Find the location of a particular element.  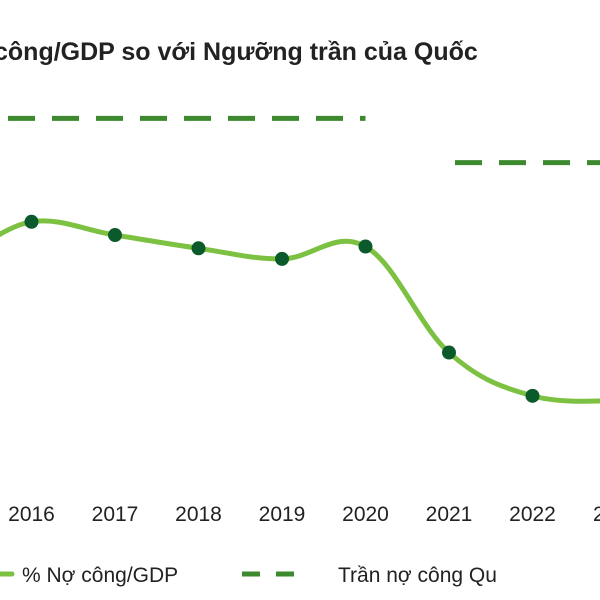

x-tick-label: 2022 is located at coordinates (532, 514).